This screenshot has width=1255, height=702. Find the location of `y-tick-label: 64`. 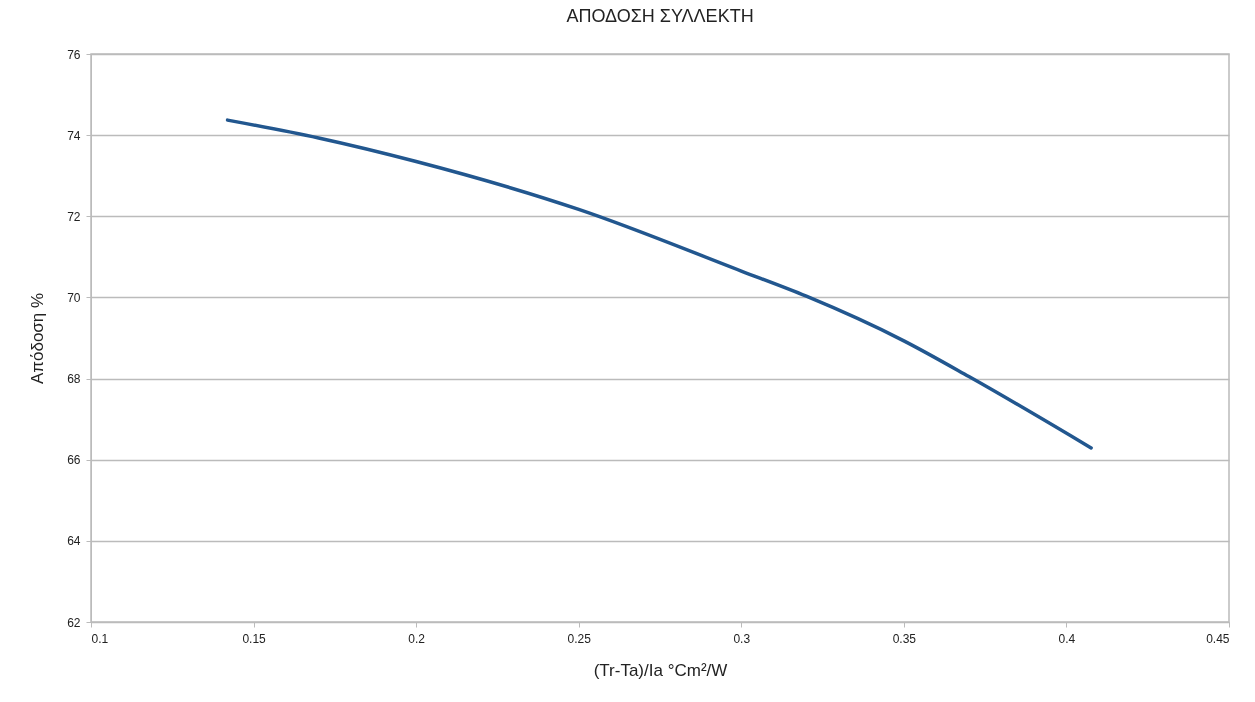

y-tick-label: 64 is located at coordinates (74, 541).